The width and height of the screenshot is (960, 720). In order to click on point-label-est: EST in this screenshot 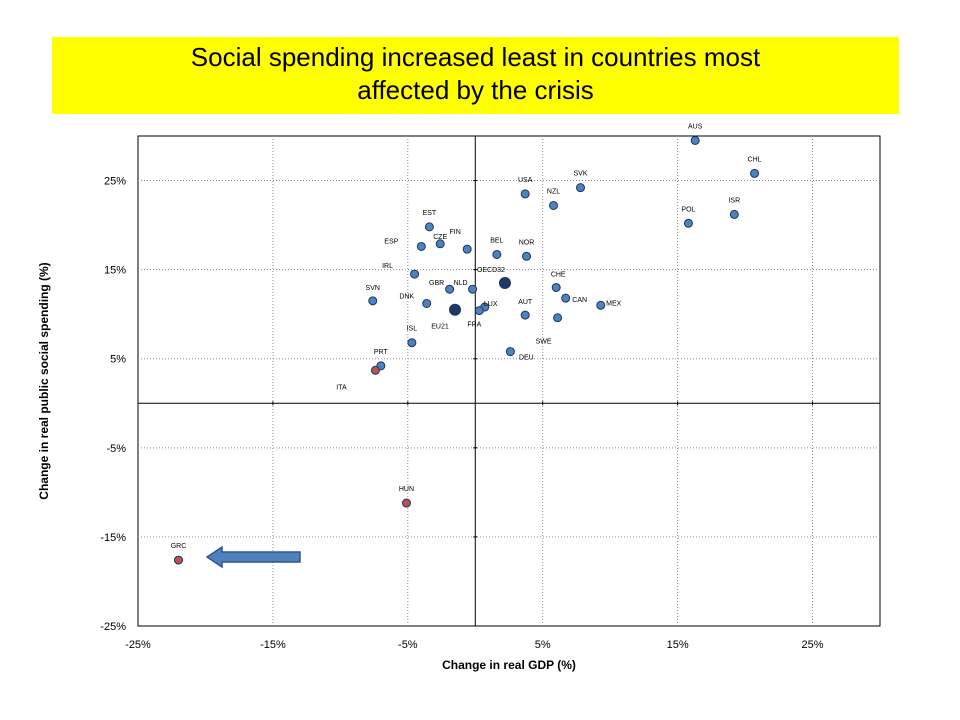, I will do `click(430, 213)`.